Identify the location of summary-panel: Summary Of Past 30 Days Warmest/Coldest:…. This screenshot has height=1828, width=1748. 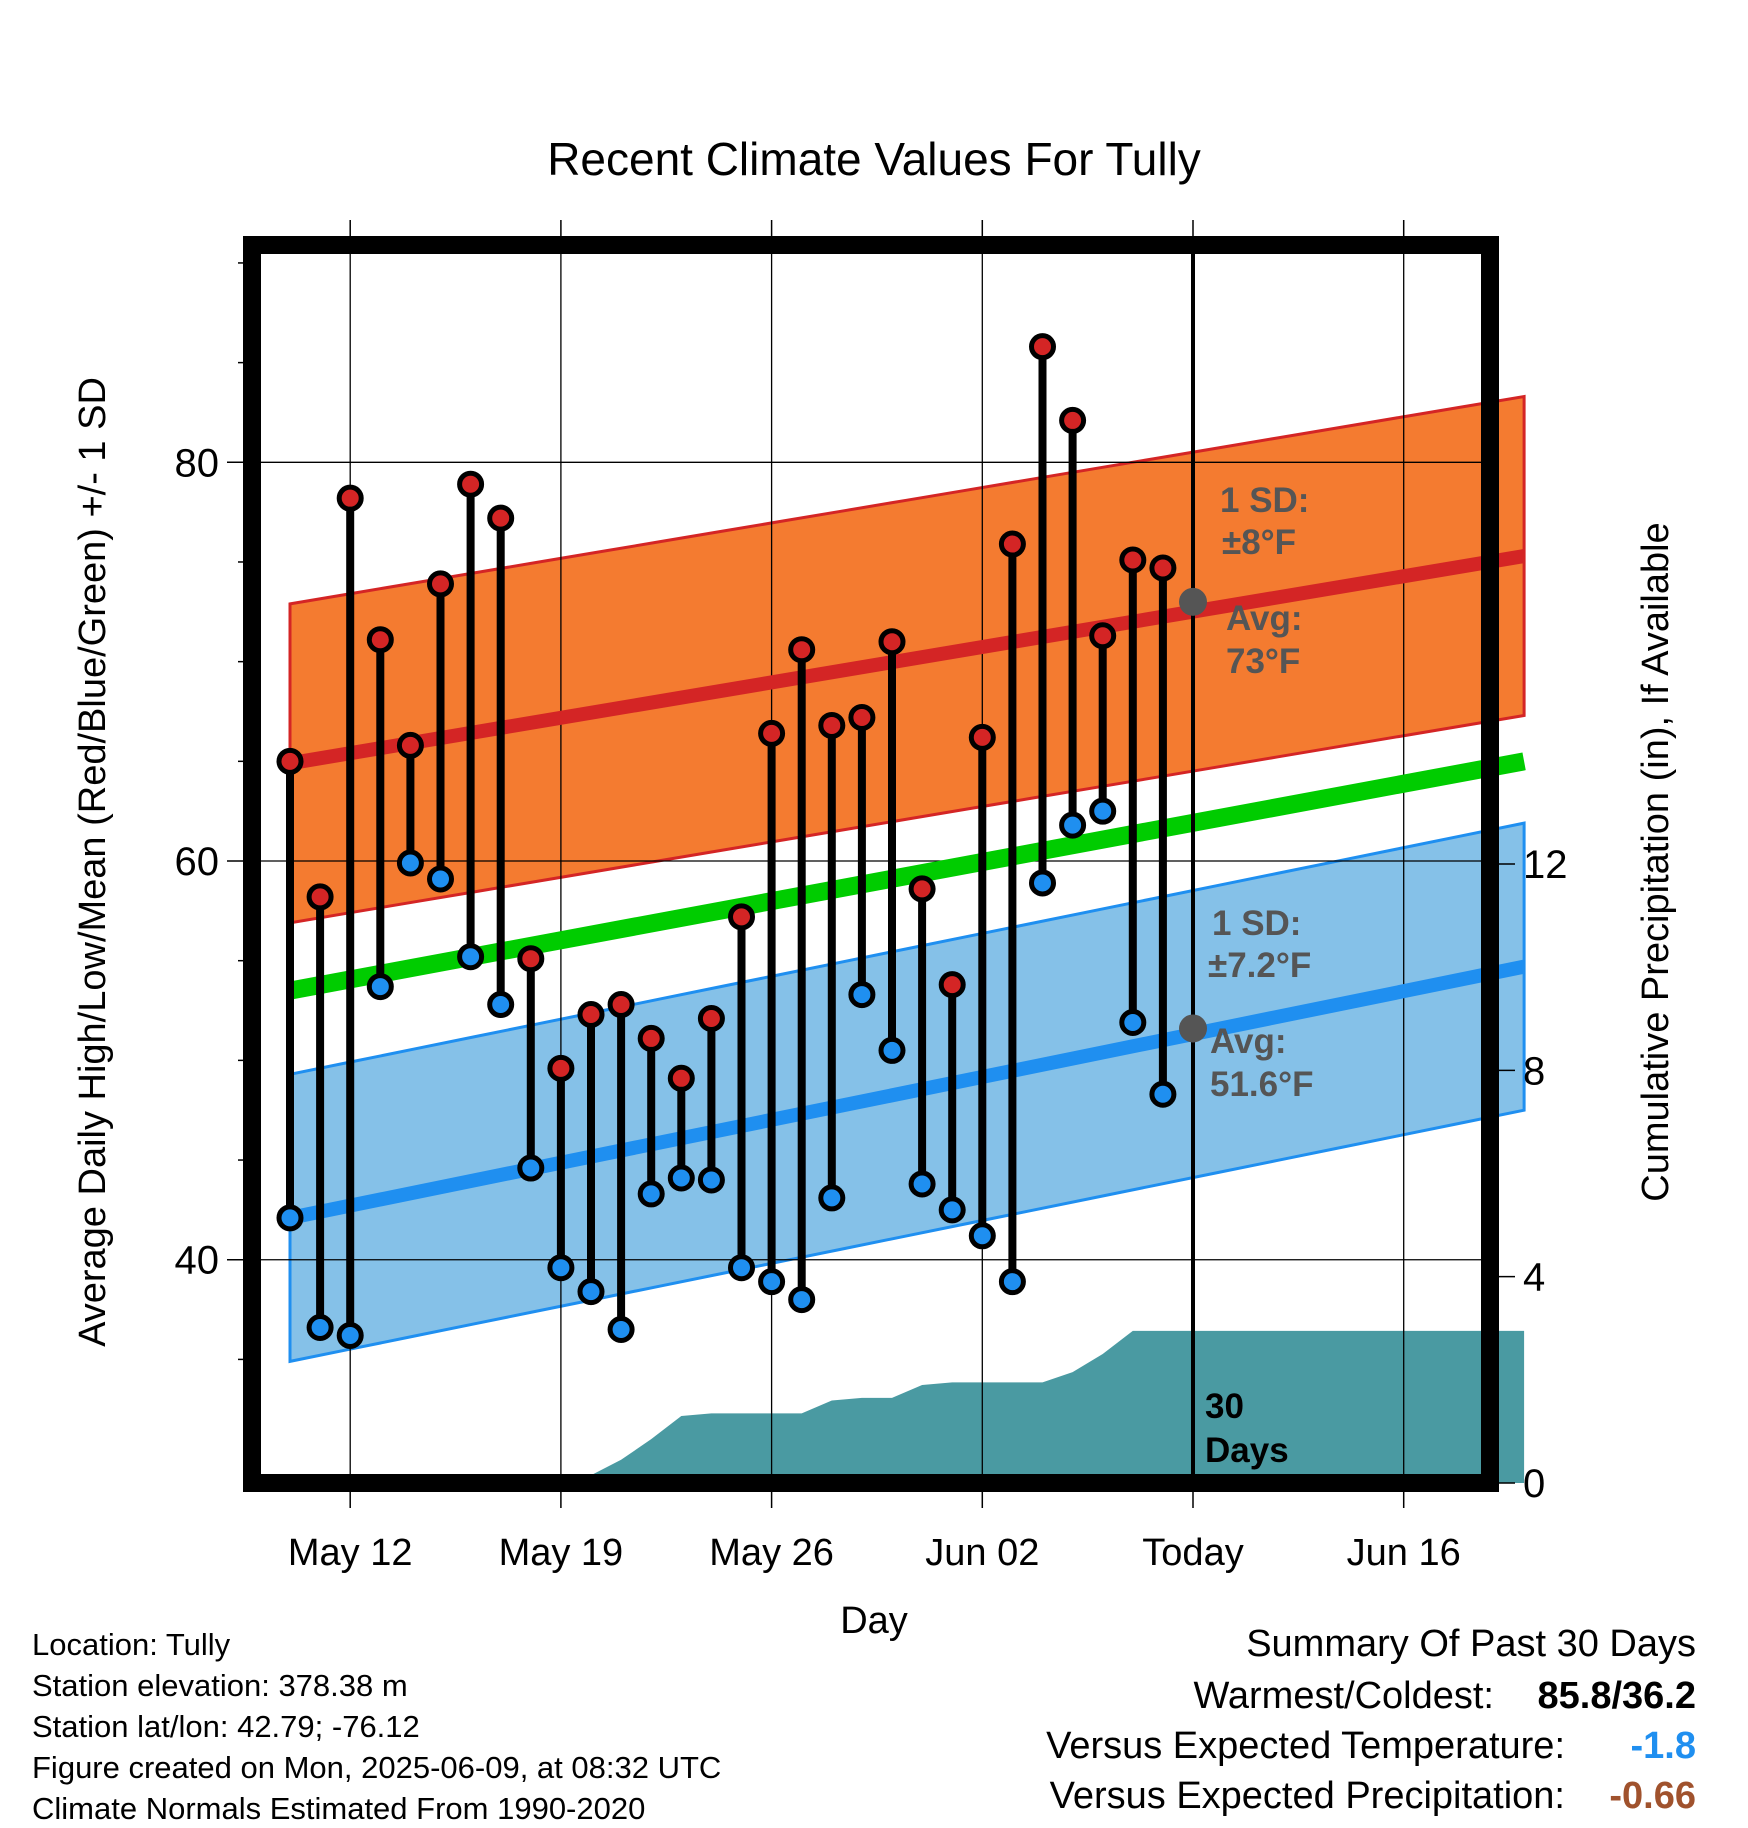
(1371, 1720).